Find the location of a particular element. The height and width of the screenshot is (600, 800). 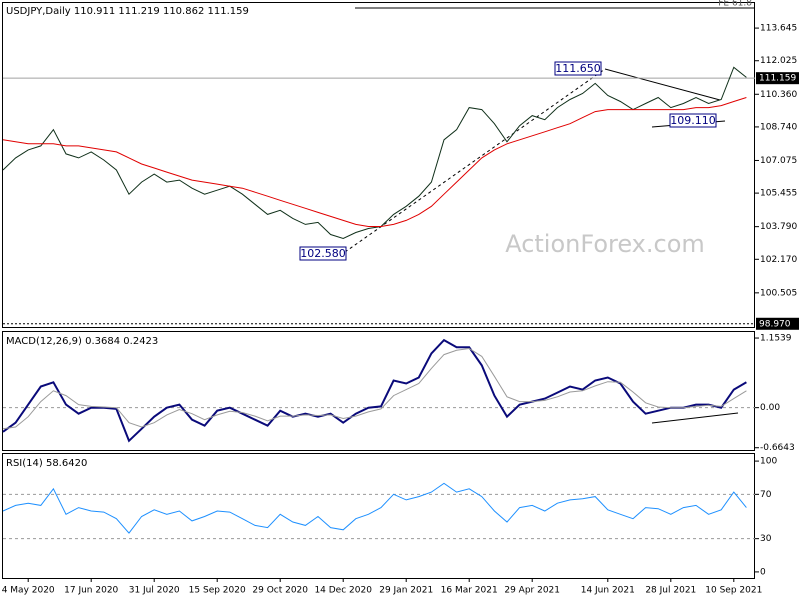

fib-trend is located at coordinates (475, 160).